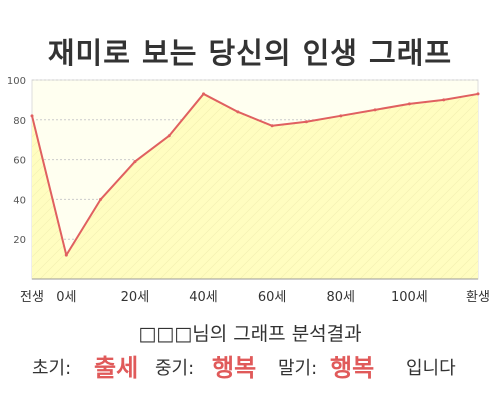 This screenshot has width=500, height=400. I want to click on y-tick-label: 20, so click(19, 240).